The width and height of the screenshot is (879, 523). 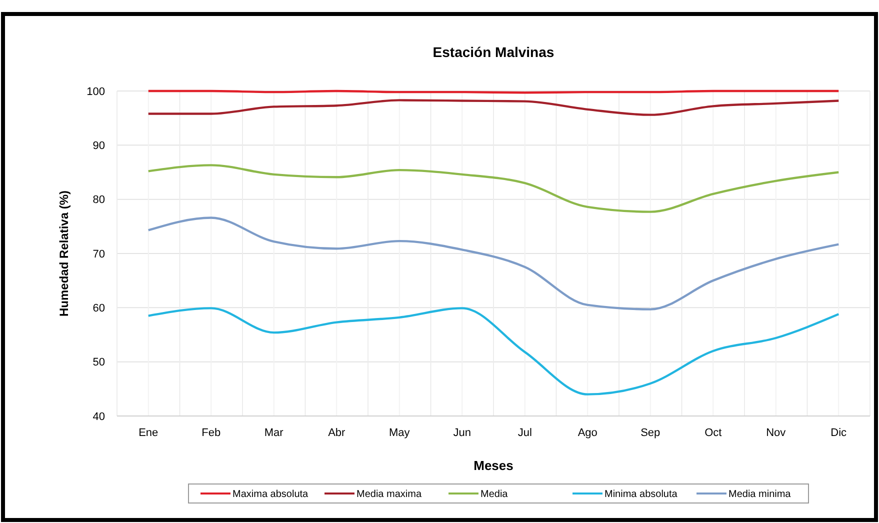 I want to click on y-tick-label: 80, so click(x=98, y=200).